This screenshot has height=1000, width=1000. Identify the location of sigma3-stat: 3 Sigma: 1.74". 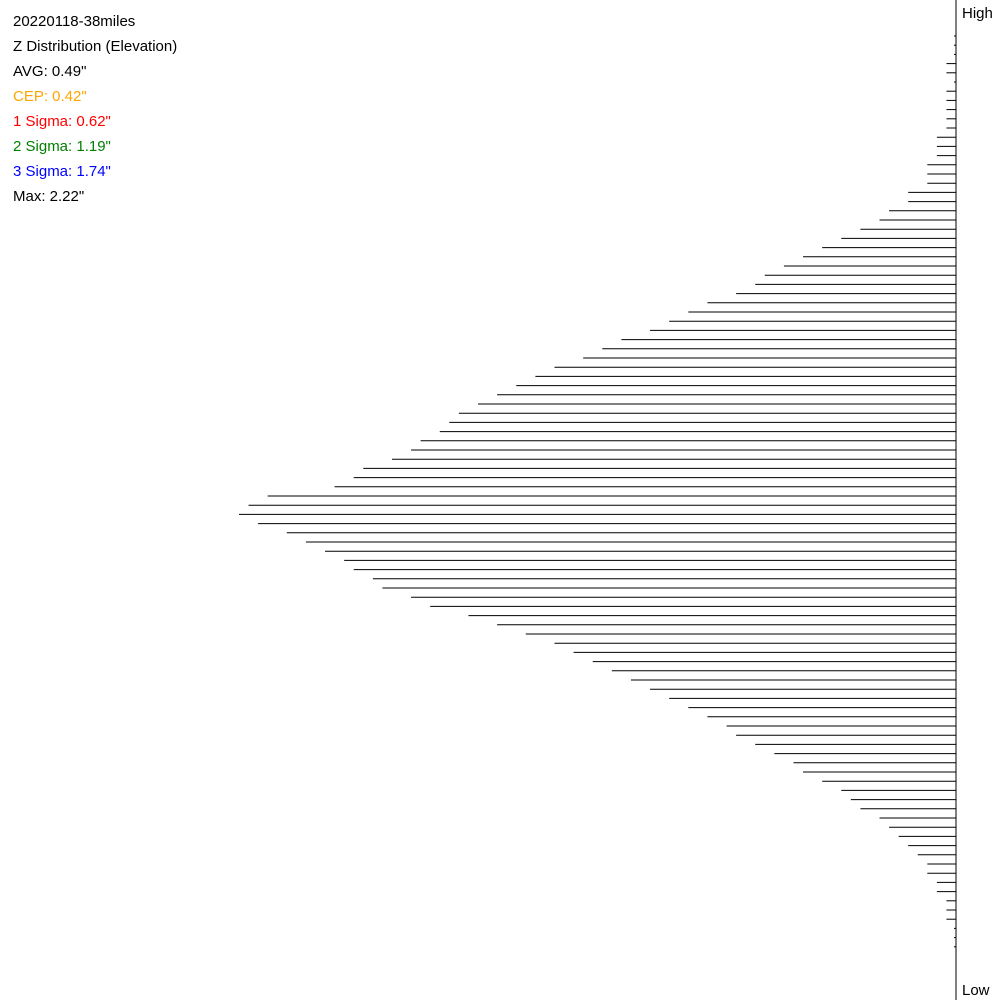
(62, 171).